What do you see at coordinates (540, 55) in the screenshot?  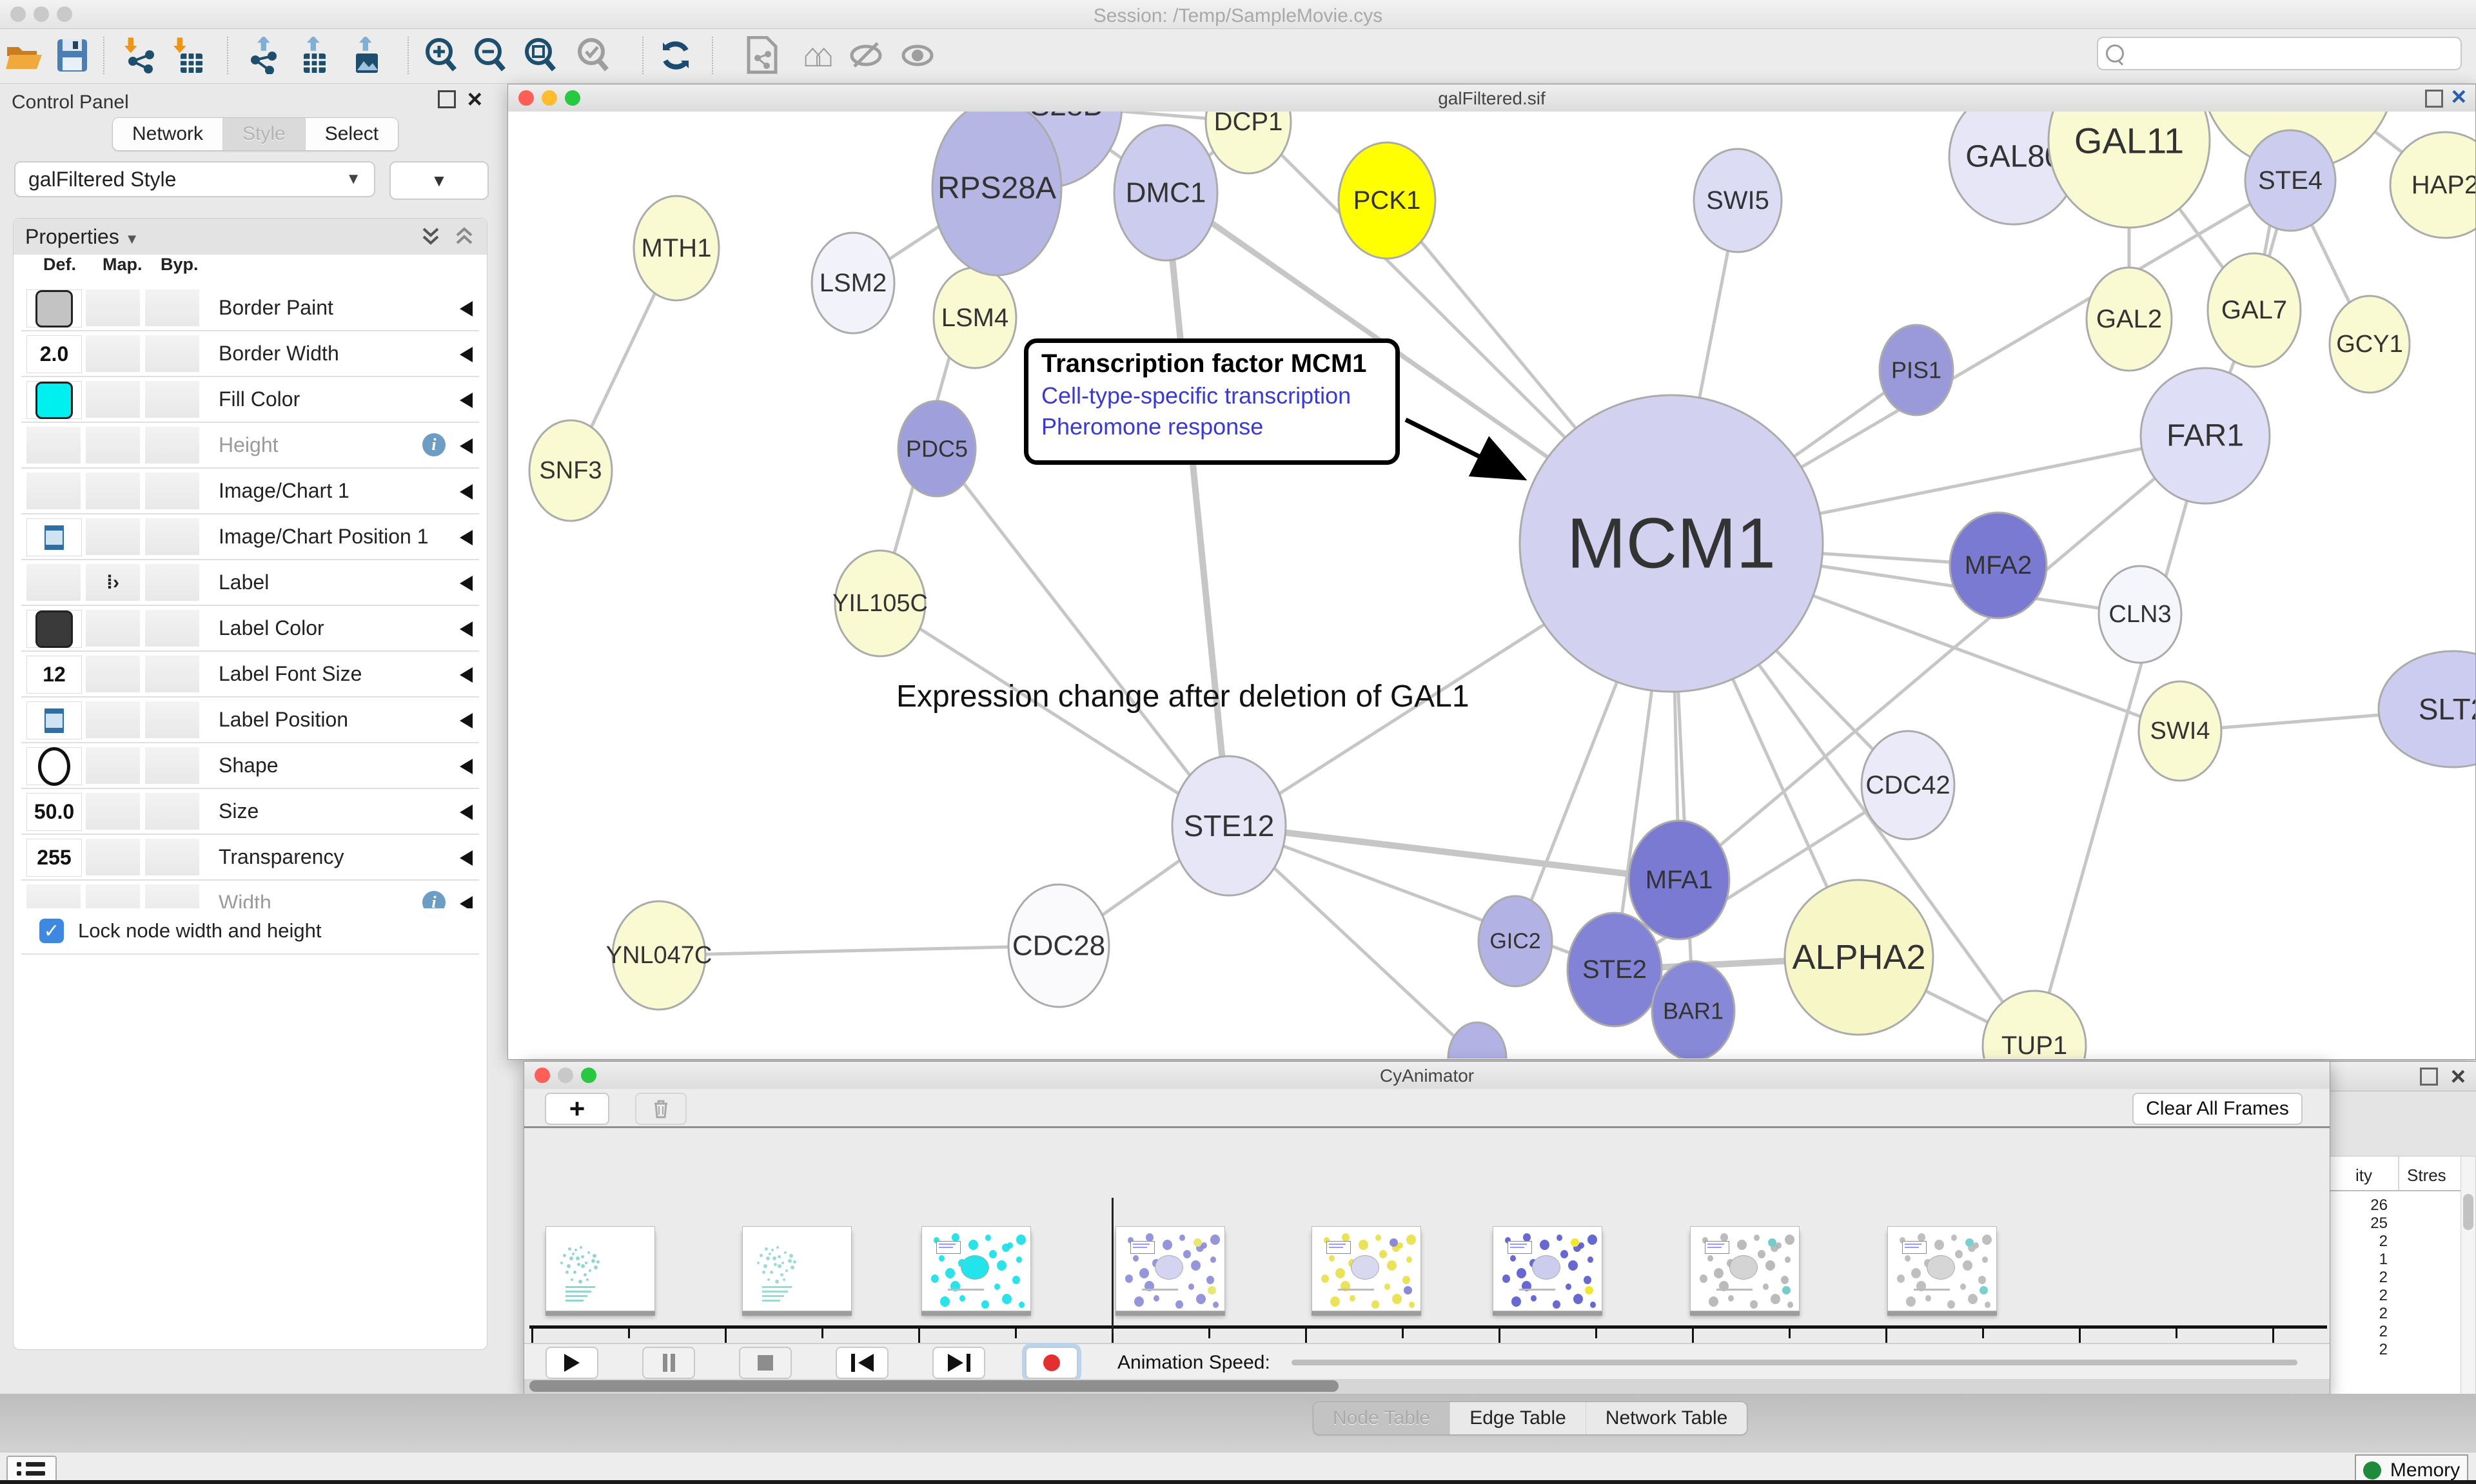 I see `zoom-fit-icon` at bounding box center [540, 55].